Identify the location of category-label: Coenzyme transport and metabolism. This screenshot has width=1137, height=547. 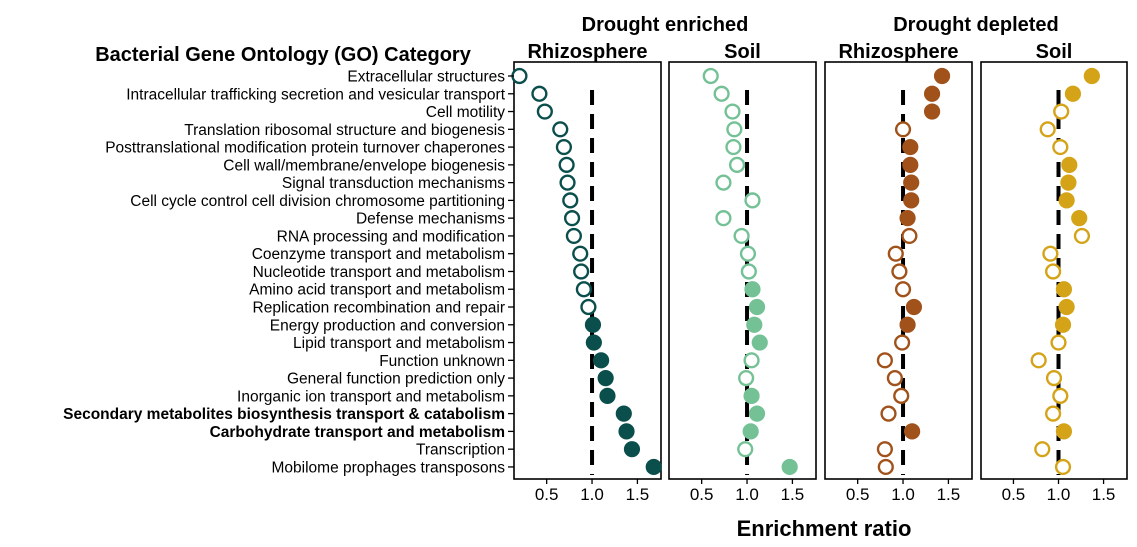
(378, 254).